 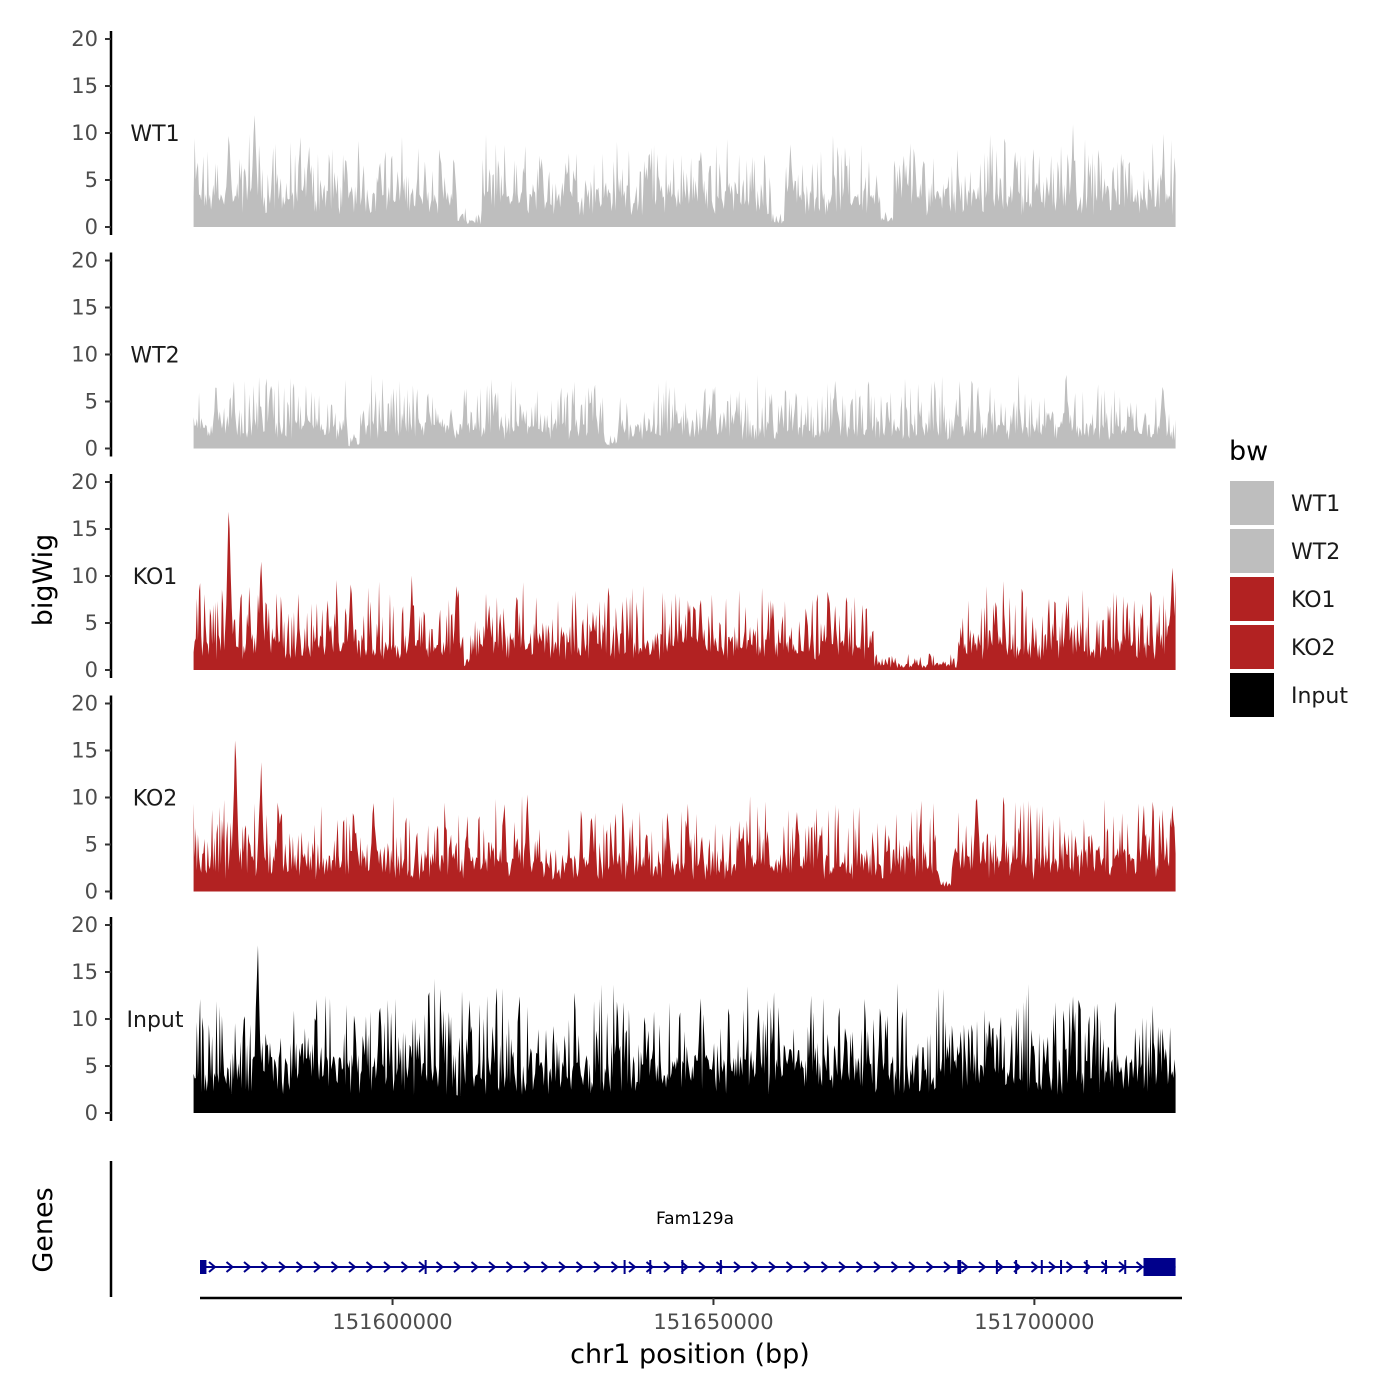 I want to click on signal-area-input, so click(x=684, y=1029).